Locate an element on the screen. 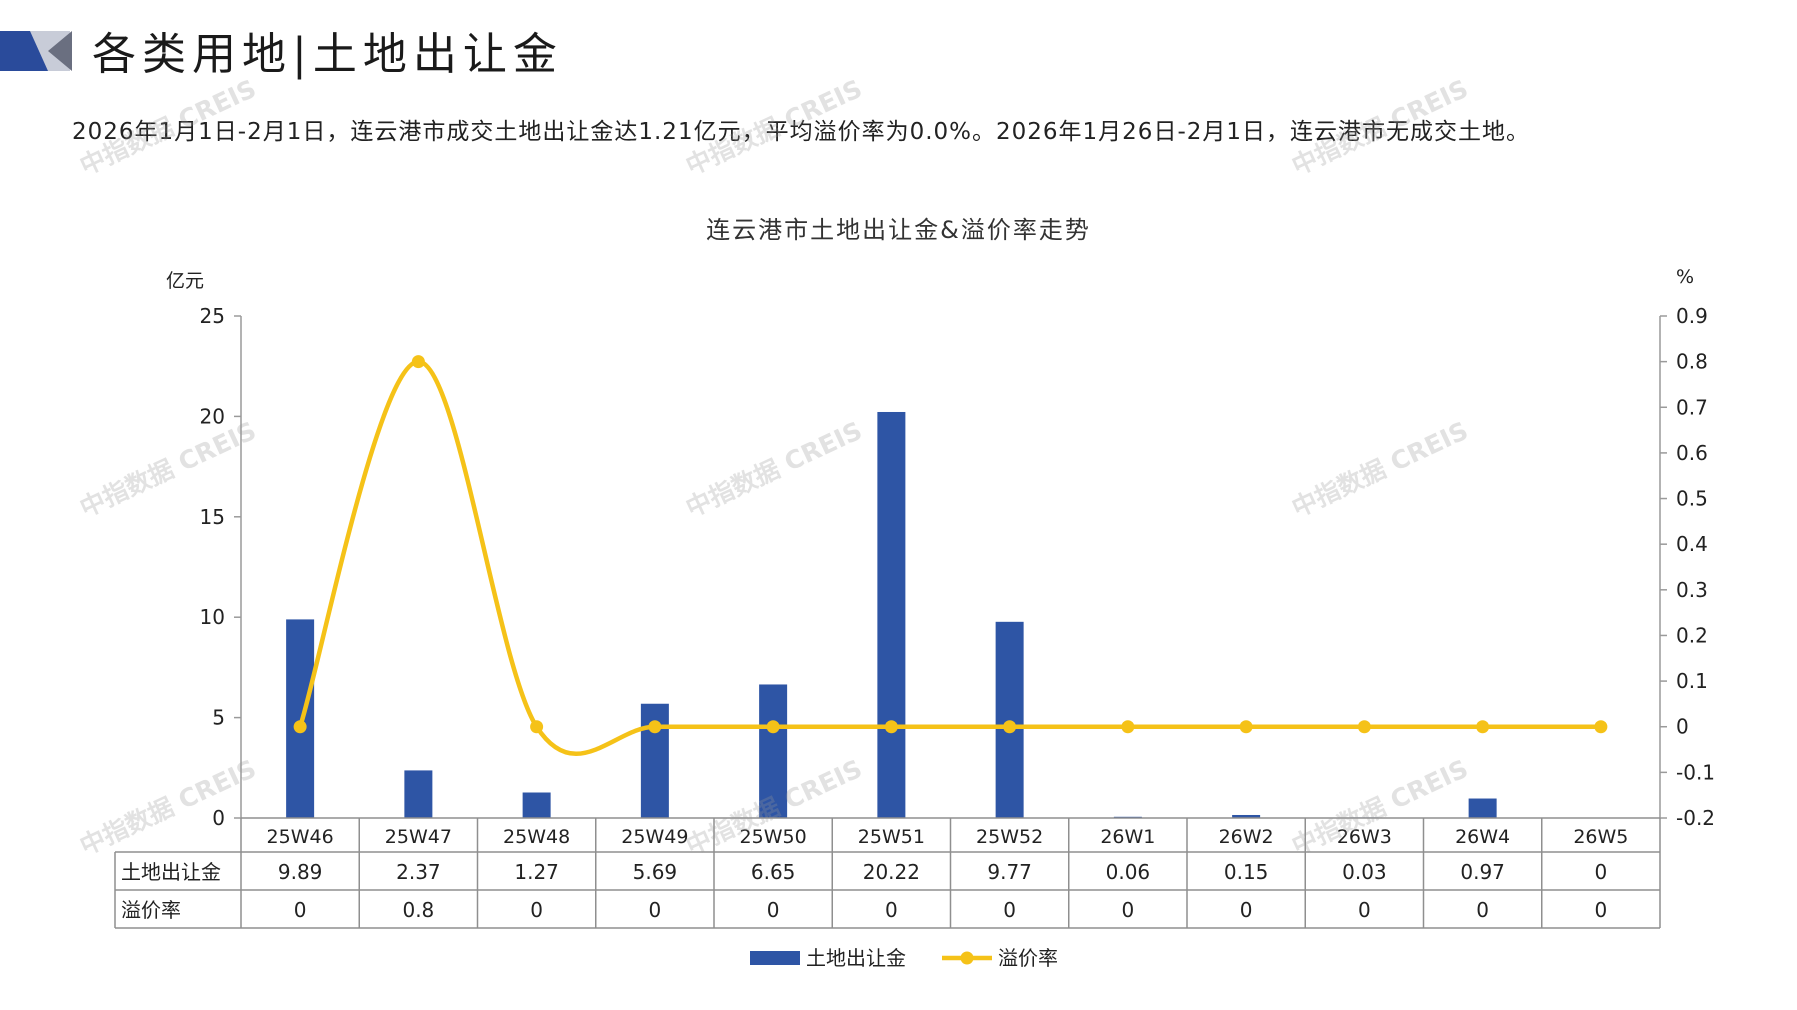 This screenshot has width=1797, height=1010. right-tick-label: -0.1 is located at coordinates (1695, 772).